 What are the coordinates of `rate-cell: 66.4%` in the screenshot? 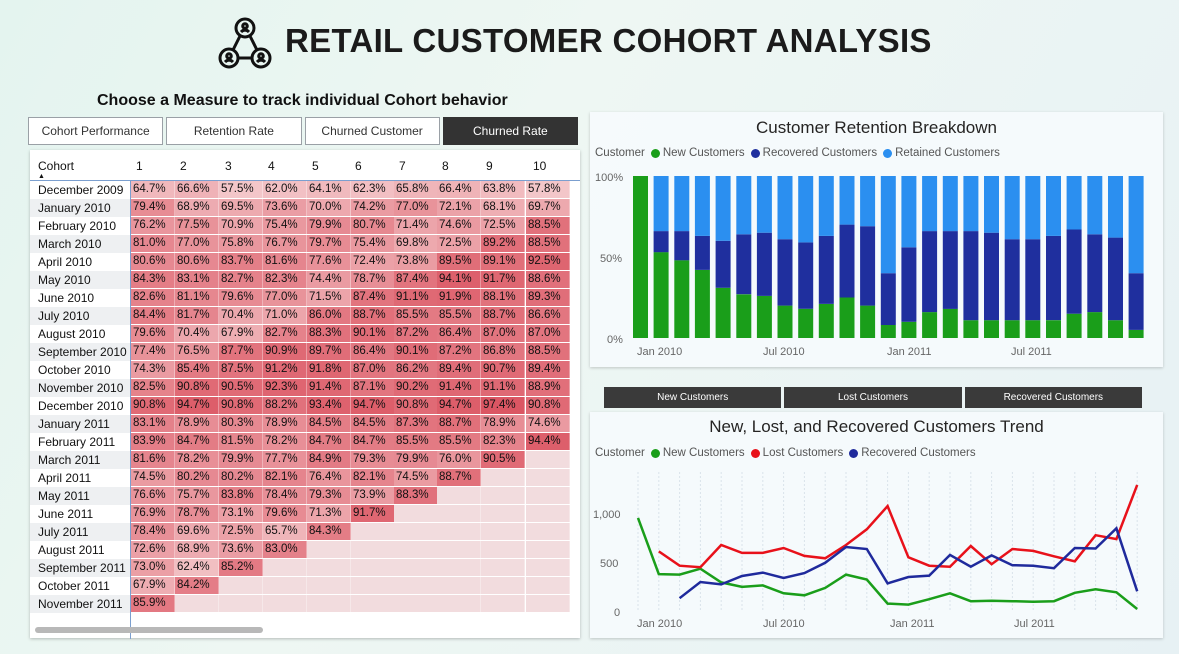 It's located at (459, 189).